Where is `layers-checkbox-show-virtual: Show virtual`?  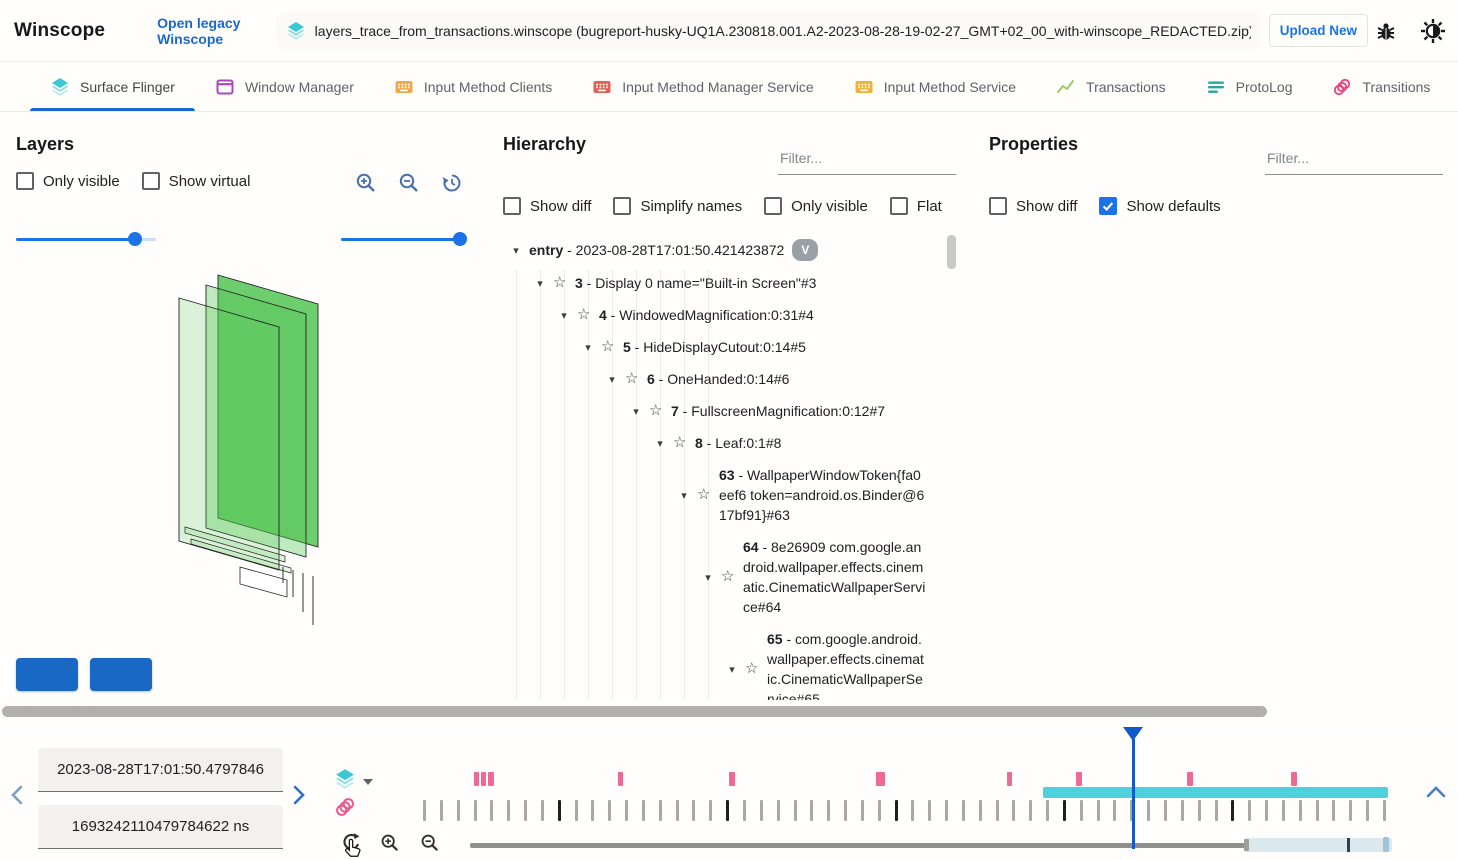
layers-checkbox-show-virtual: Show virtual is located at coordinates (195, 181).